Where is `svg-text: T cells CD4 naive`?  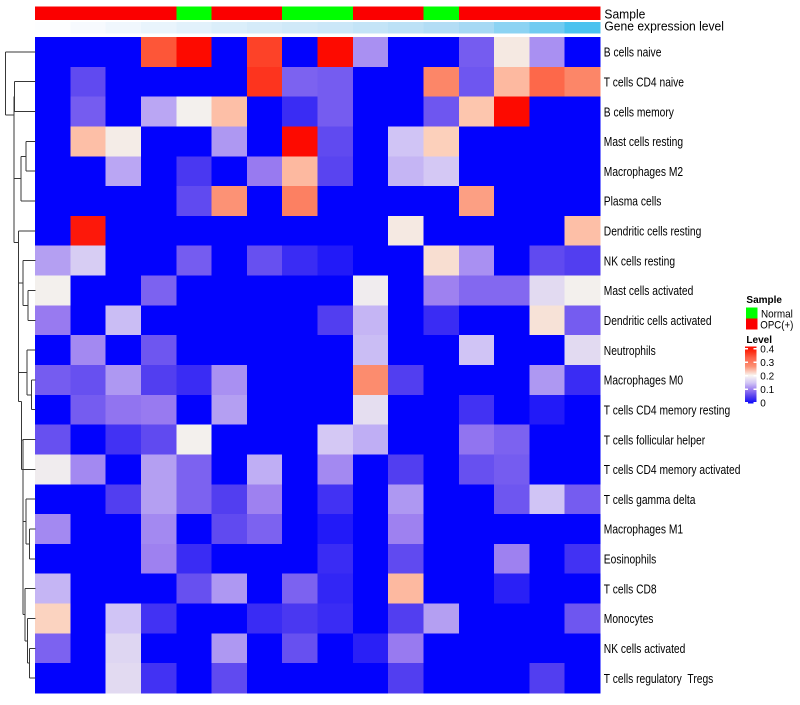
svg-text: T cells CD4 naive is located at coordinates (644, 82).